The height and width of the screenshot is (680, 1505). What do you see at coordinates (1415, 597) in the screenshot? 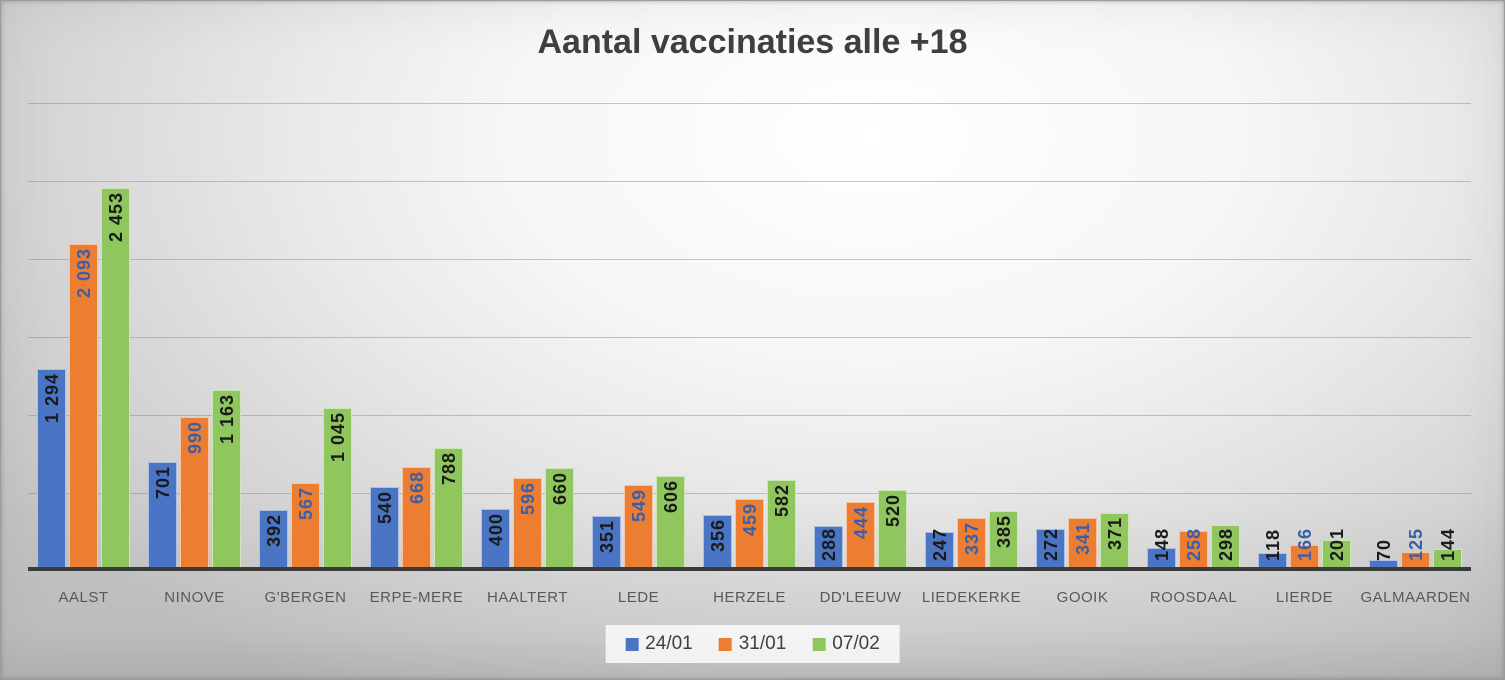
I see `x-label-galmaarden: GALMAARDEN` at bounding box center [1415, 597].